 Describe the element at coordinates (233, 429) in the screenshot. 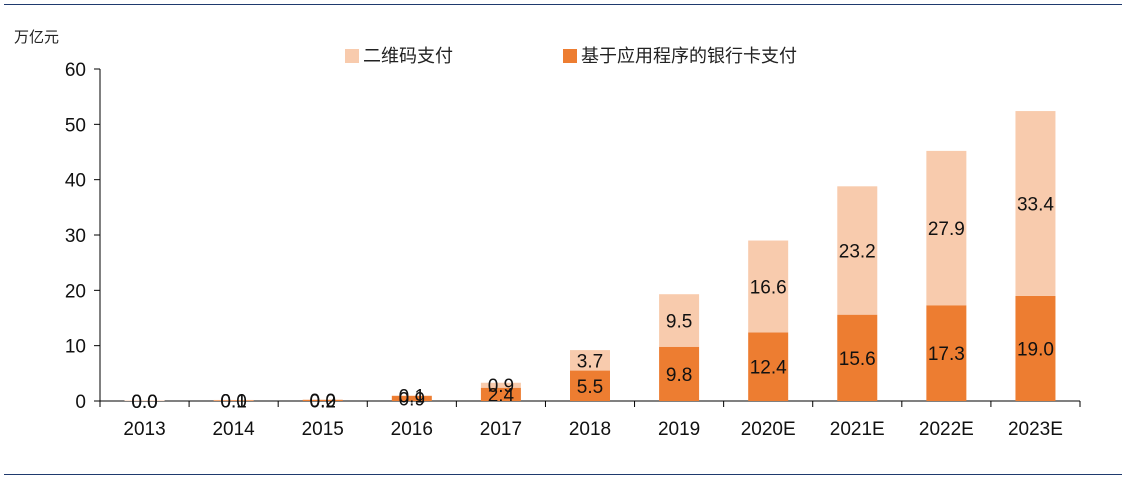

I see `x-tick-label: 2014` at that location.